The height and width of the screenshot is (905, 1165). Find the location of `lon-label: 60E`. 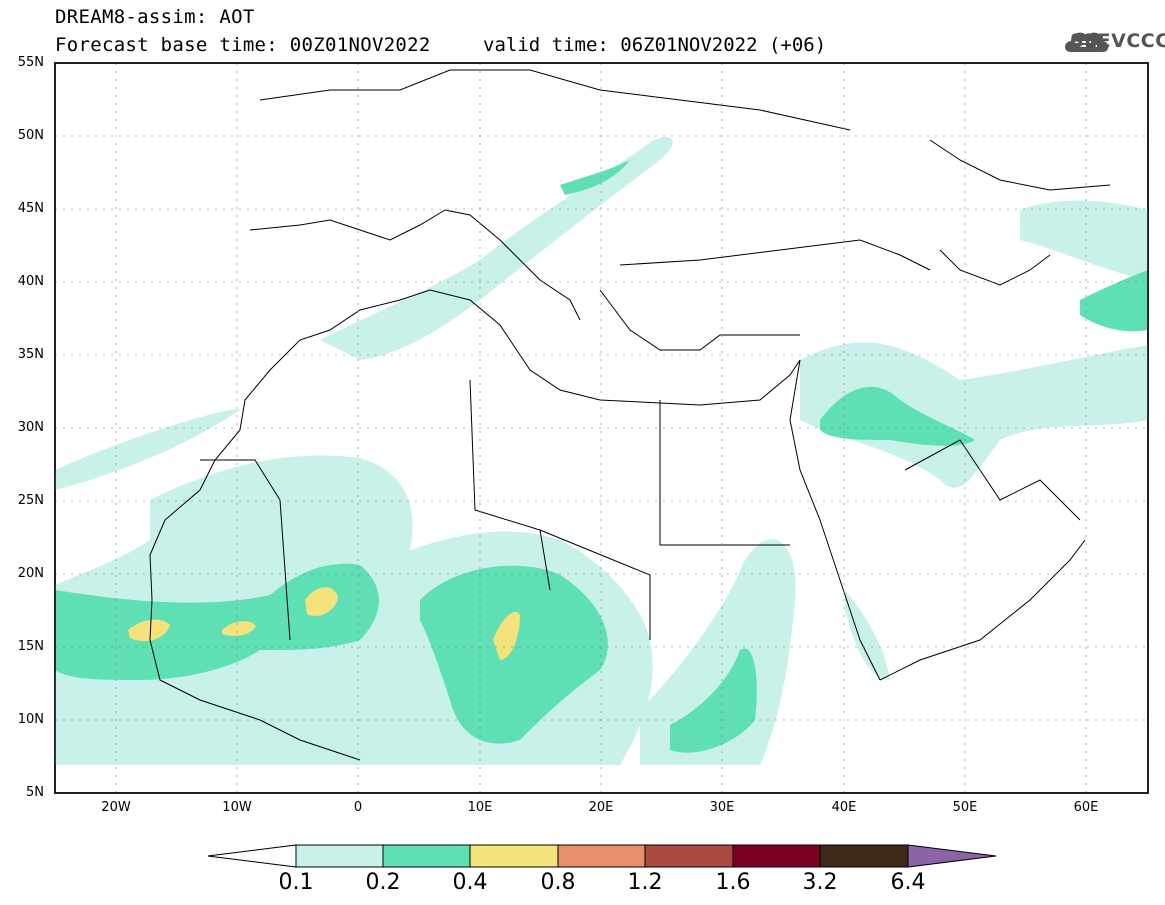

lon-label: 60E is located at coordinates (1086, 807).